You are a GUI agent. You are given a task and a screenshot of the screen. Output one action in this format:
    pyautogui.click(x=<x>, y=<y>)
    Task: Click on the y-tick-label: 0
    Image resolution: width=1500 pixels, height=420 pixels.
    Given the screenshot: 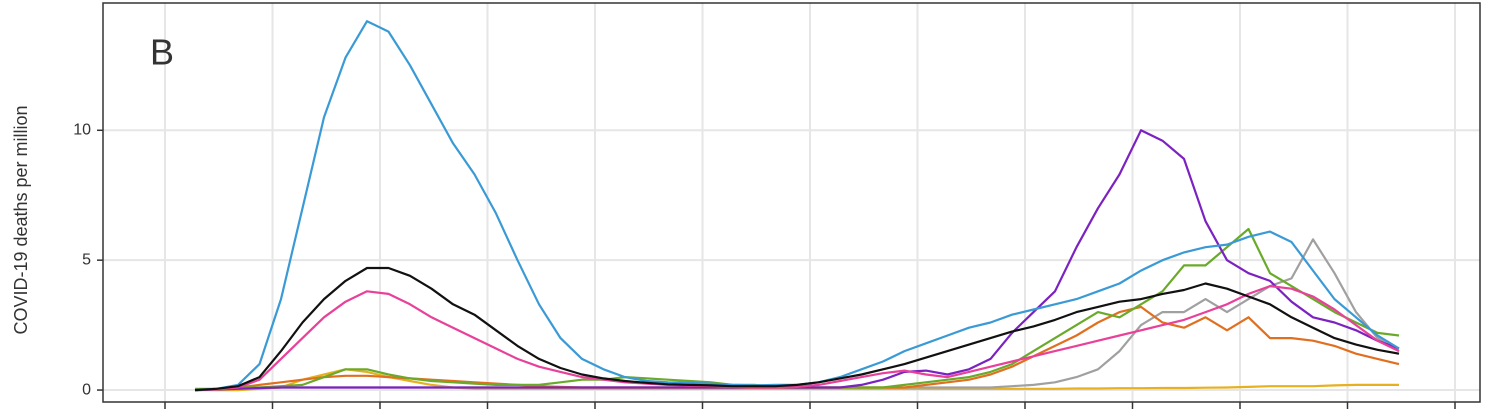 What is the action you would take?
    pyautogui.click(x=86, y=389)
    